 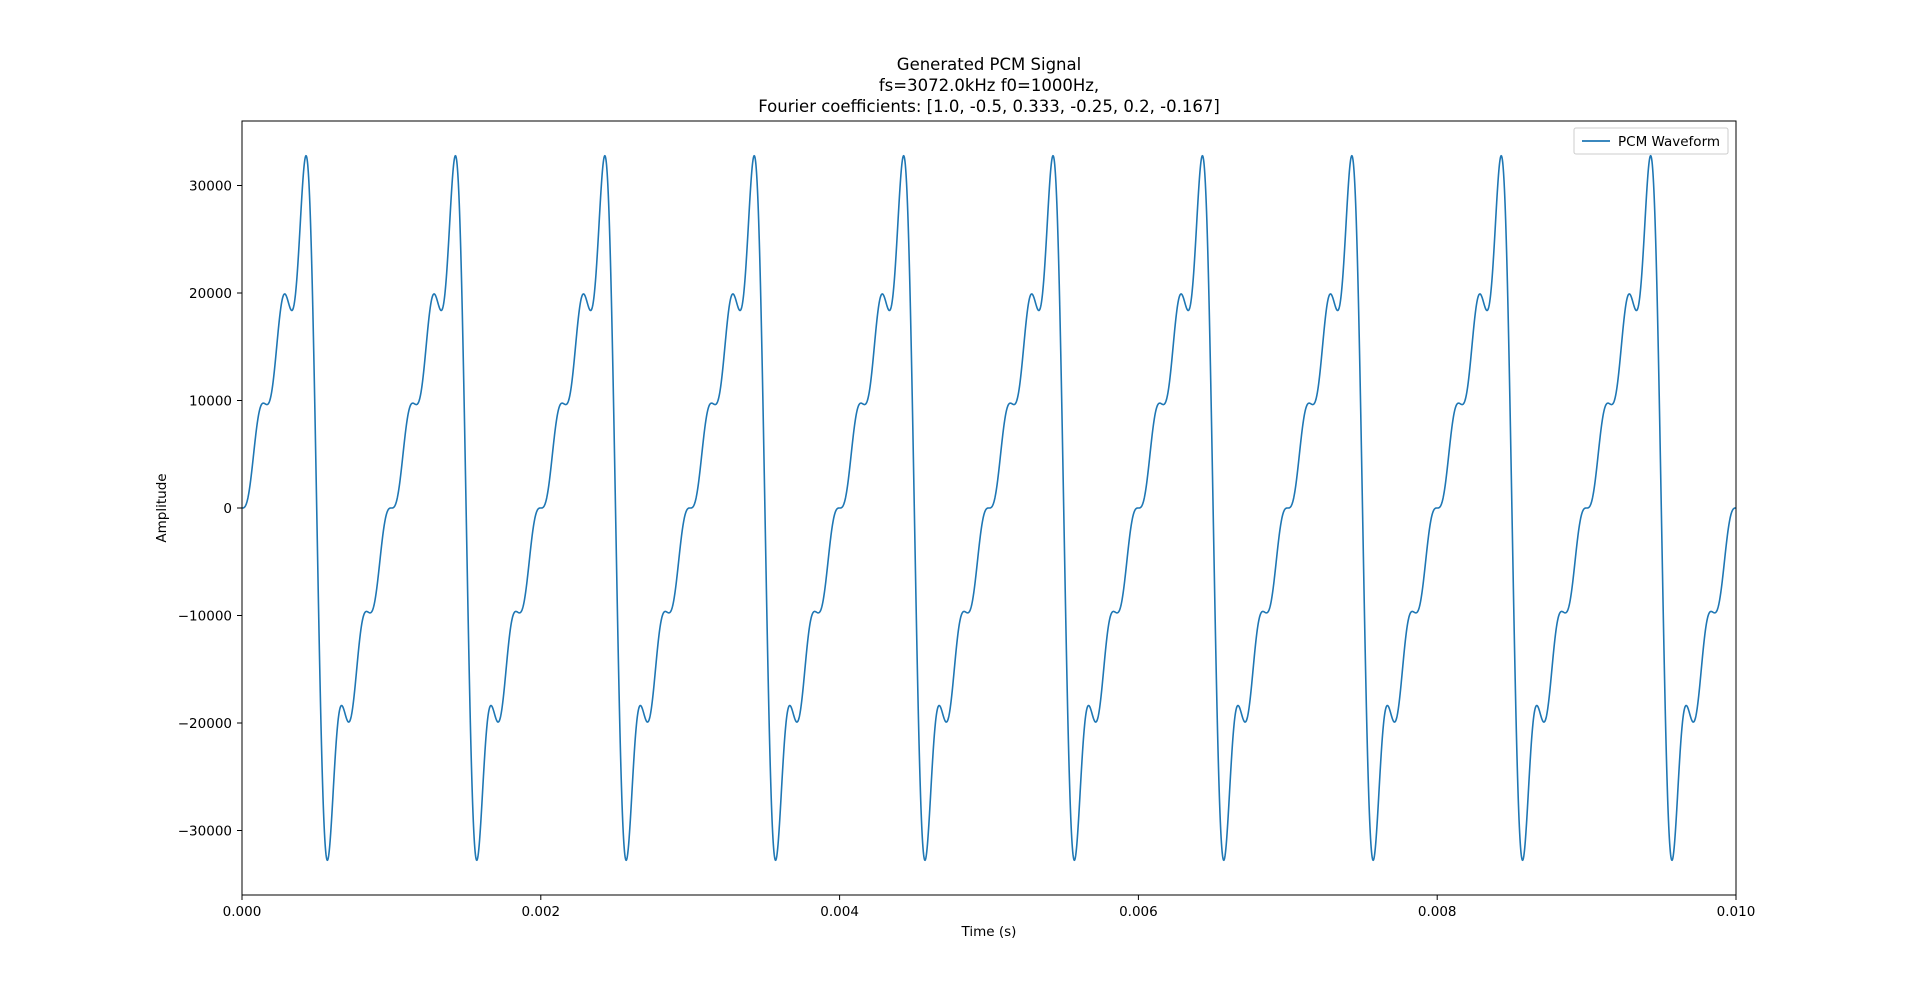 I want to click on x-tick-label: 0.006, so click(x=1138, y=912).